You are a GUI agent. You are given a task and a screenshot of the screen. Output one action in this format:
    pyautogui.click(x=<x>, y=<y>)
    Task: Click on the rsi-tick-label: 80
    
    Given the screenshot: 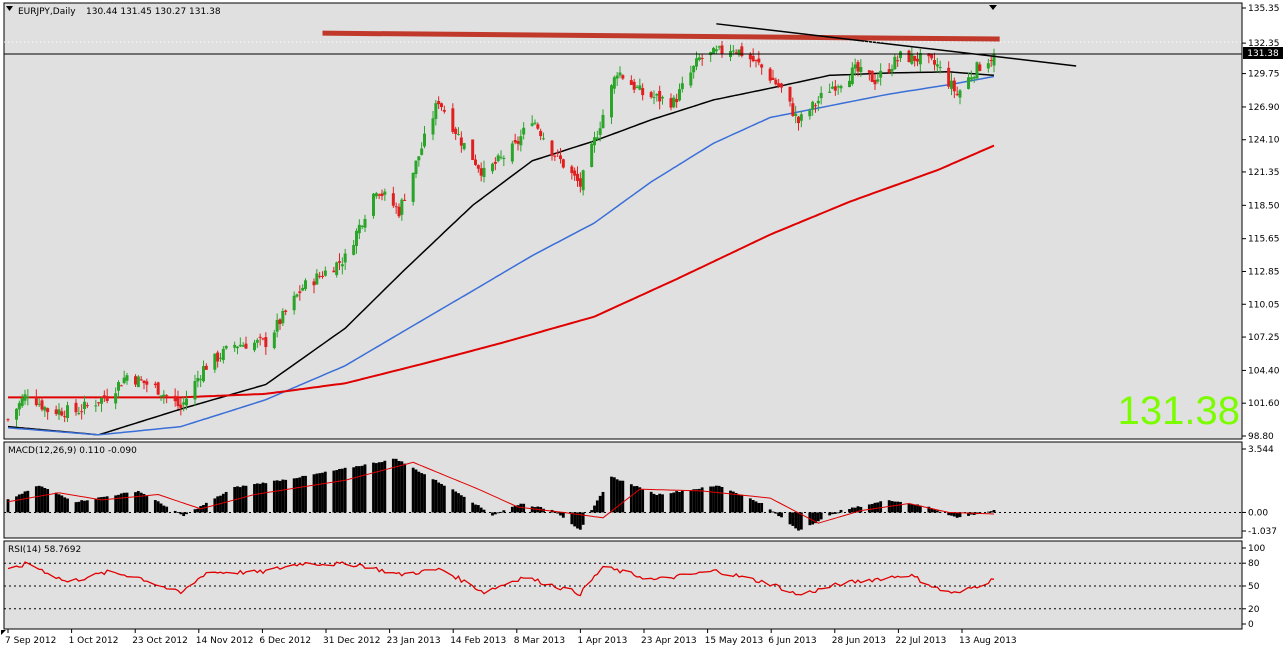 What is the action you would take?
    pyautogui.click(x=1254, y=564)
    